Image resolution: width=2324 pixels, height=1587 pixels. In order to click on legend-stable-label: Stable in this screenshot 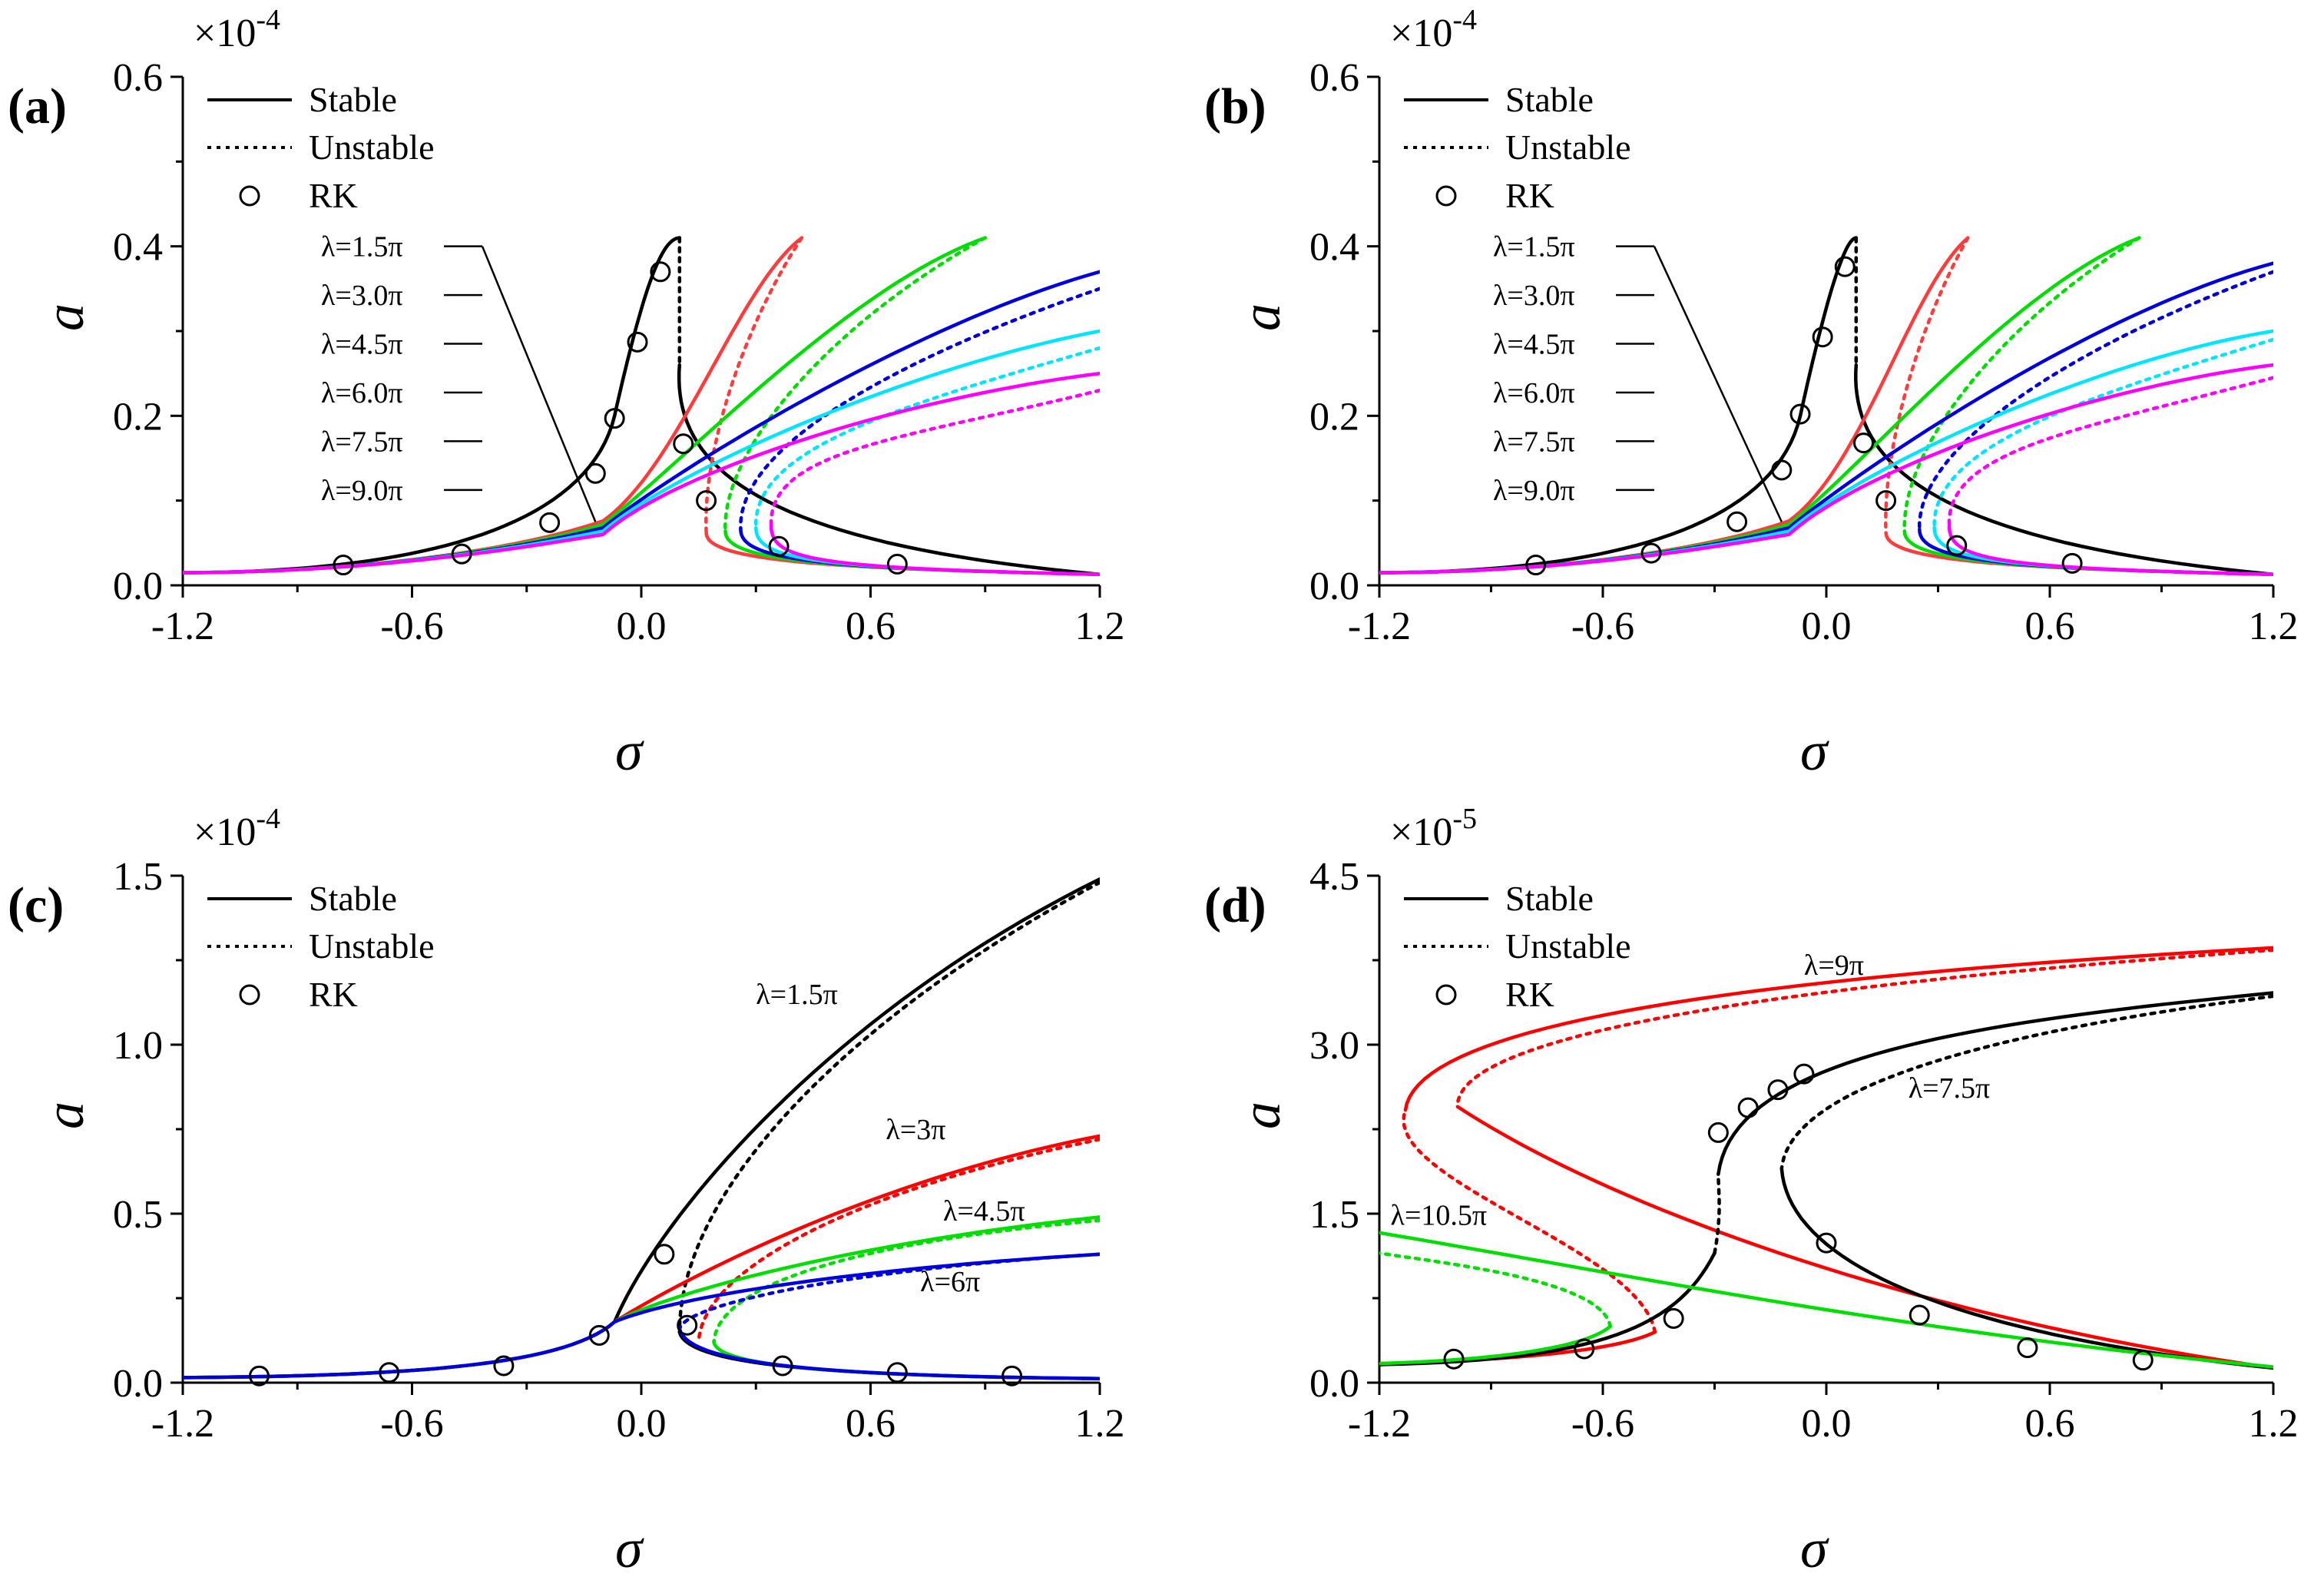, I will do `click(1549, 99)`.